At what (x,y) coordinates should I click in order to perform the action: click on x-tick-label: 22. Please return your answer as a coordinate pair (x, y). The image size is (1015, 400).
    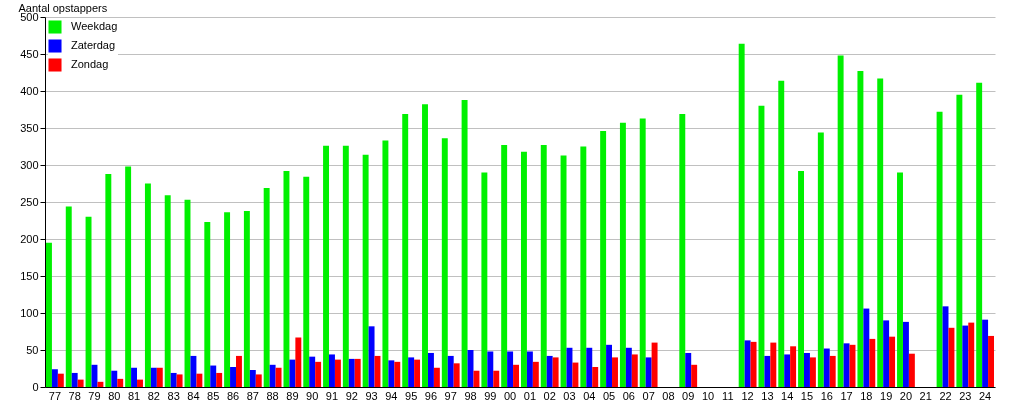
    Looking at the image, I should click on (945, 394).